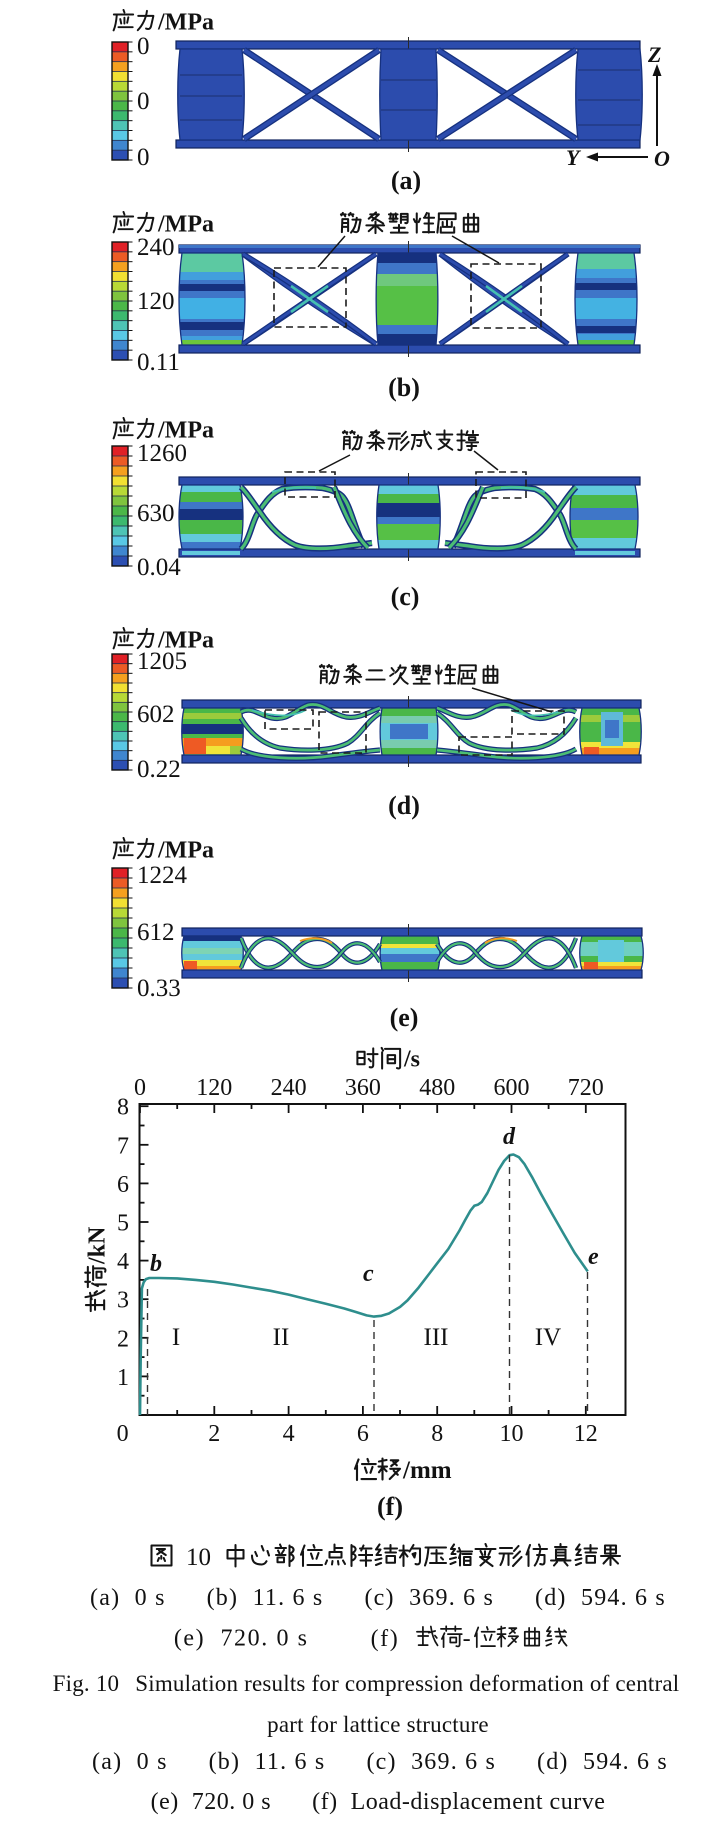 The image size is (728, 1832). What do you see at coordinates (162, 875) in the screenshot?
I see `svg-text: 1224` at bounding box center [162, 875].